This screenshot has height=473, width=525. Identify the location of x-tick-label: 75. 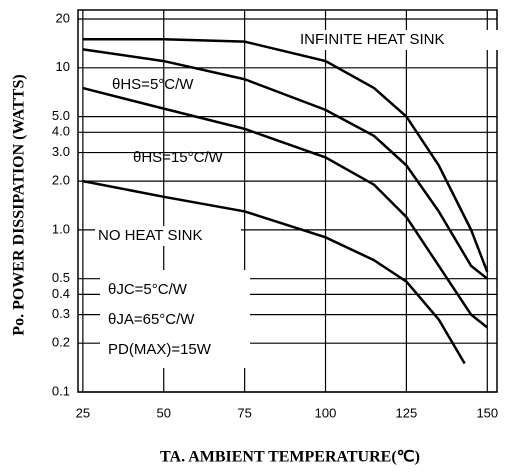
(244, 412).